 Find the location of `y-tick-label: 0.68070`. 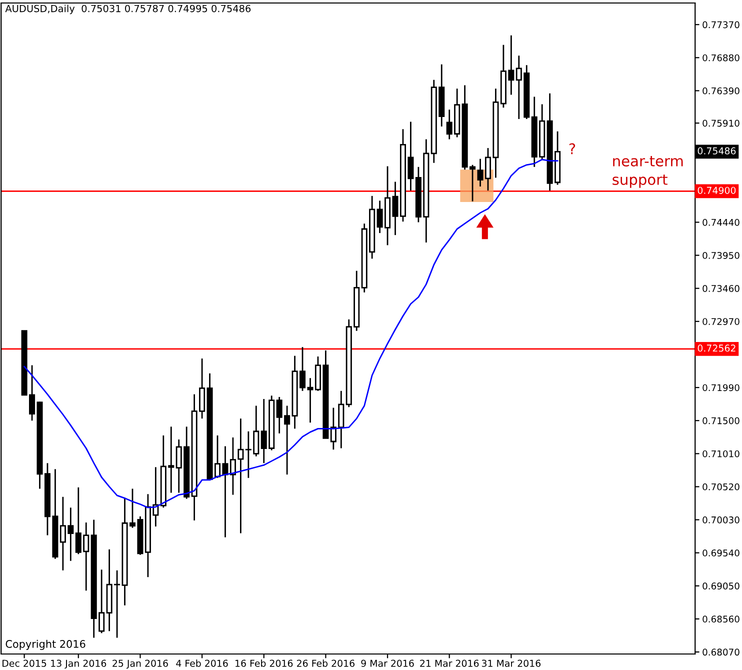

y-tick-label: 0.68070 is located at coordinates (721, 652).